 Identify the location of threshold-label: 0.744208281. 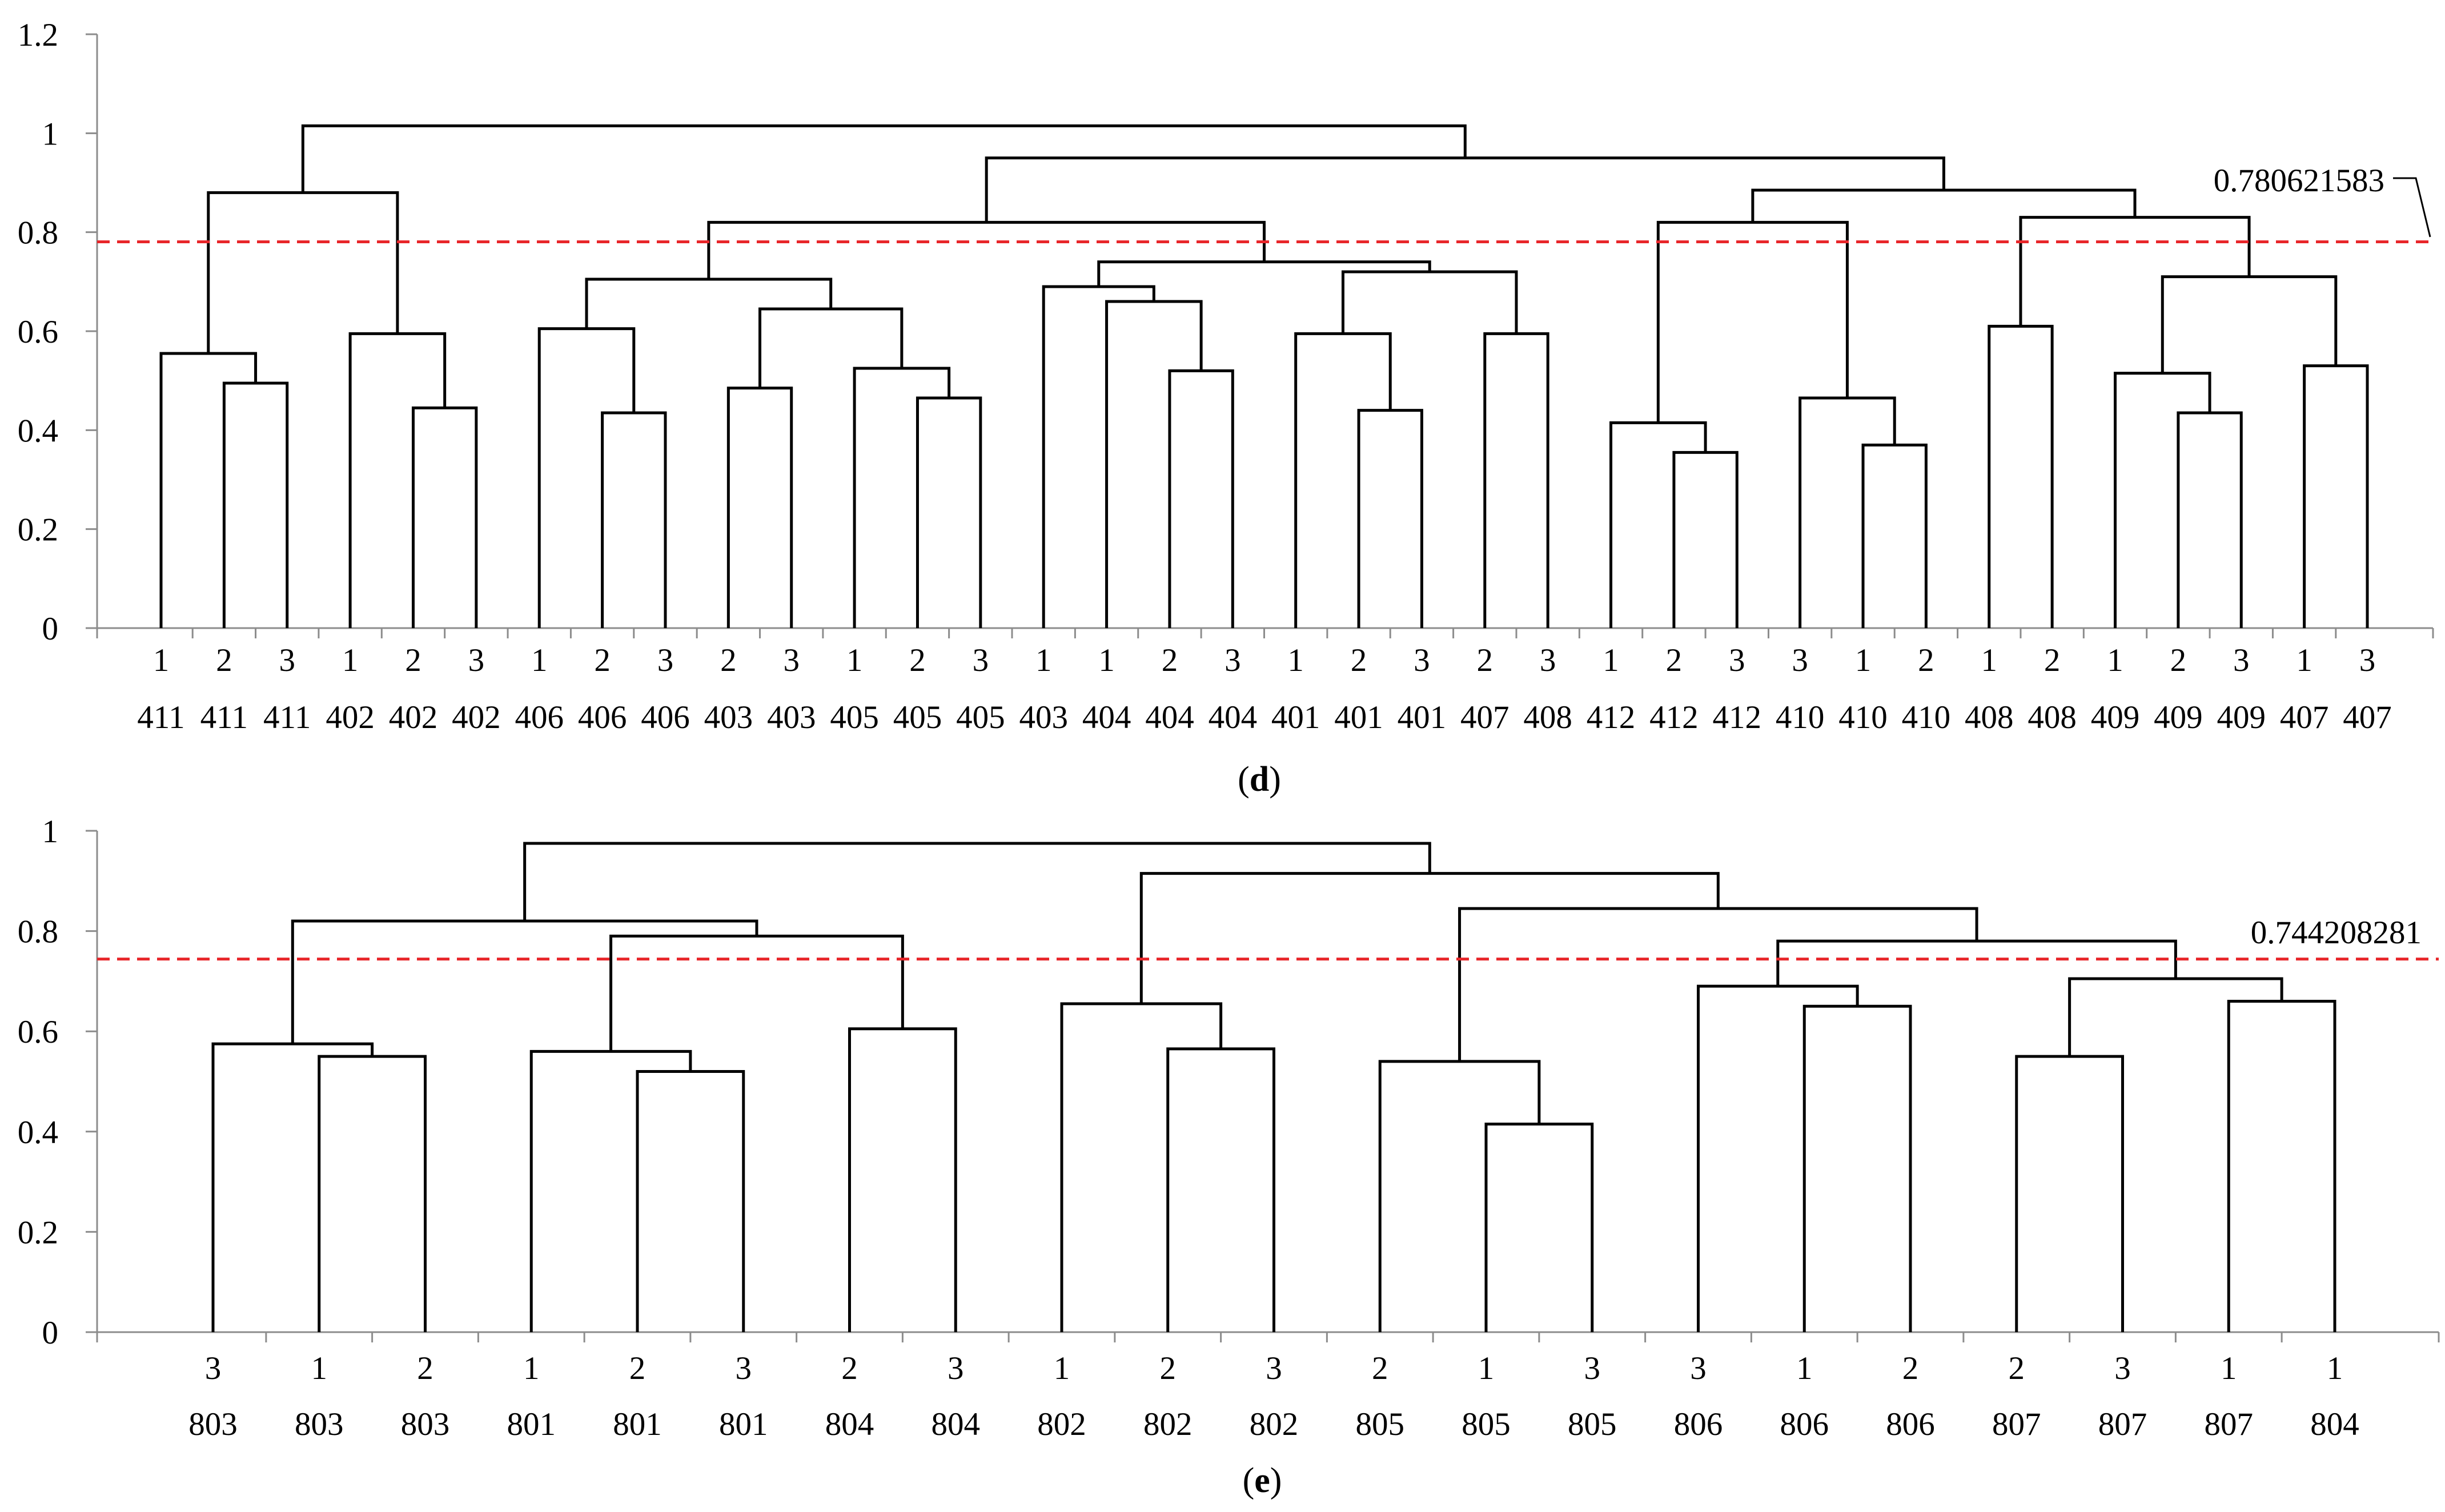
(2336, 933).